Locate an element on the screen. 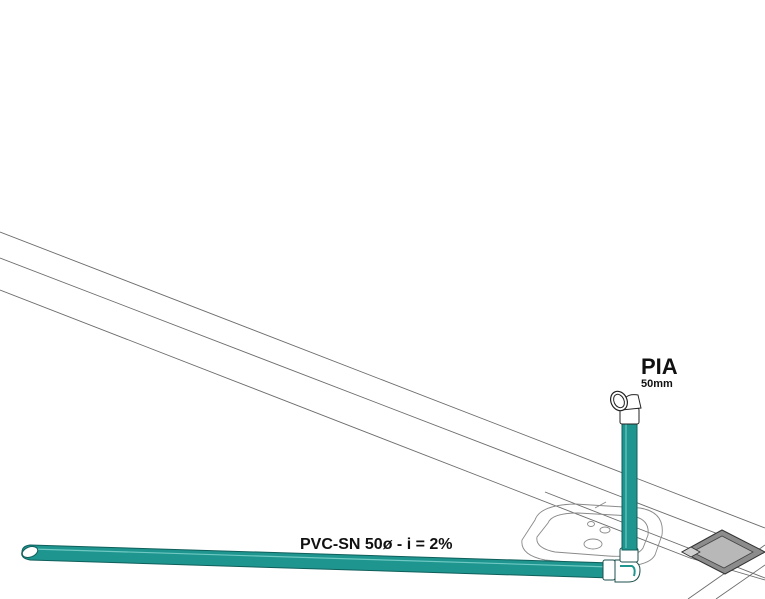 This screenshot has width=765, height=599. sink-basin is located at coordinates (592, 534).